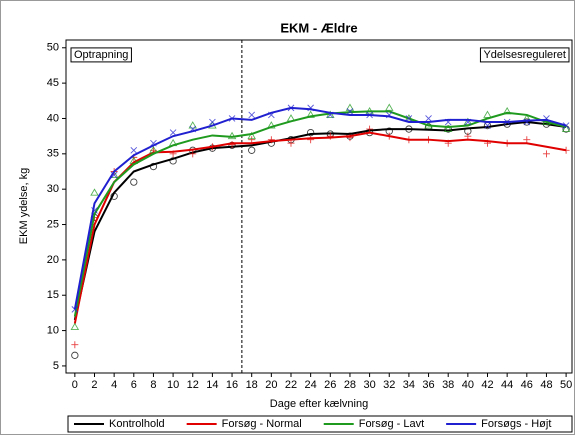 The height and width of the screenshot is (435, 575). I want to click on y-tick-label: 45, so click(53, 83).